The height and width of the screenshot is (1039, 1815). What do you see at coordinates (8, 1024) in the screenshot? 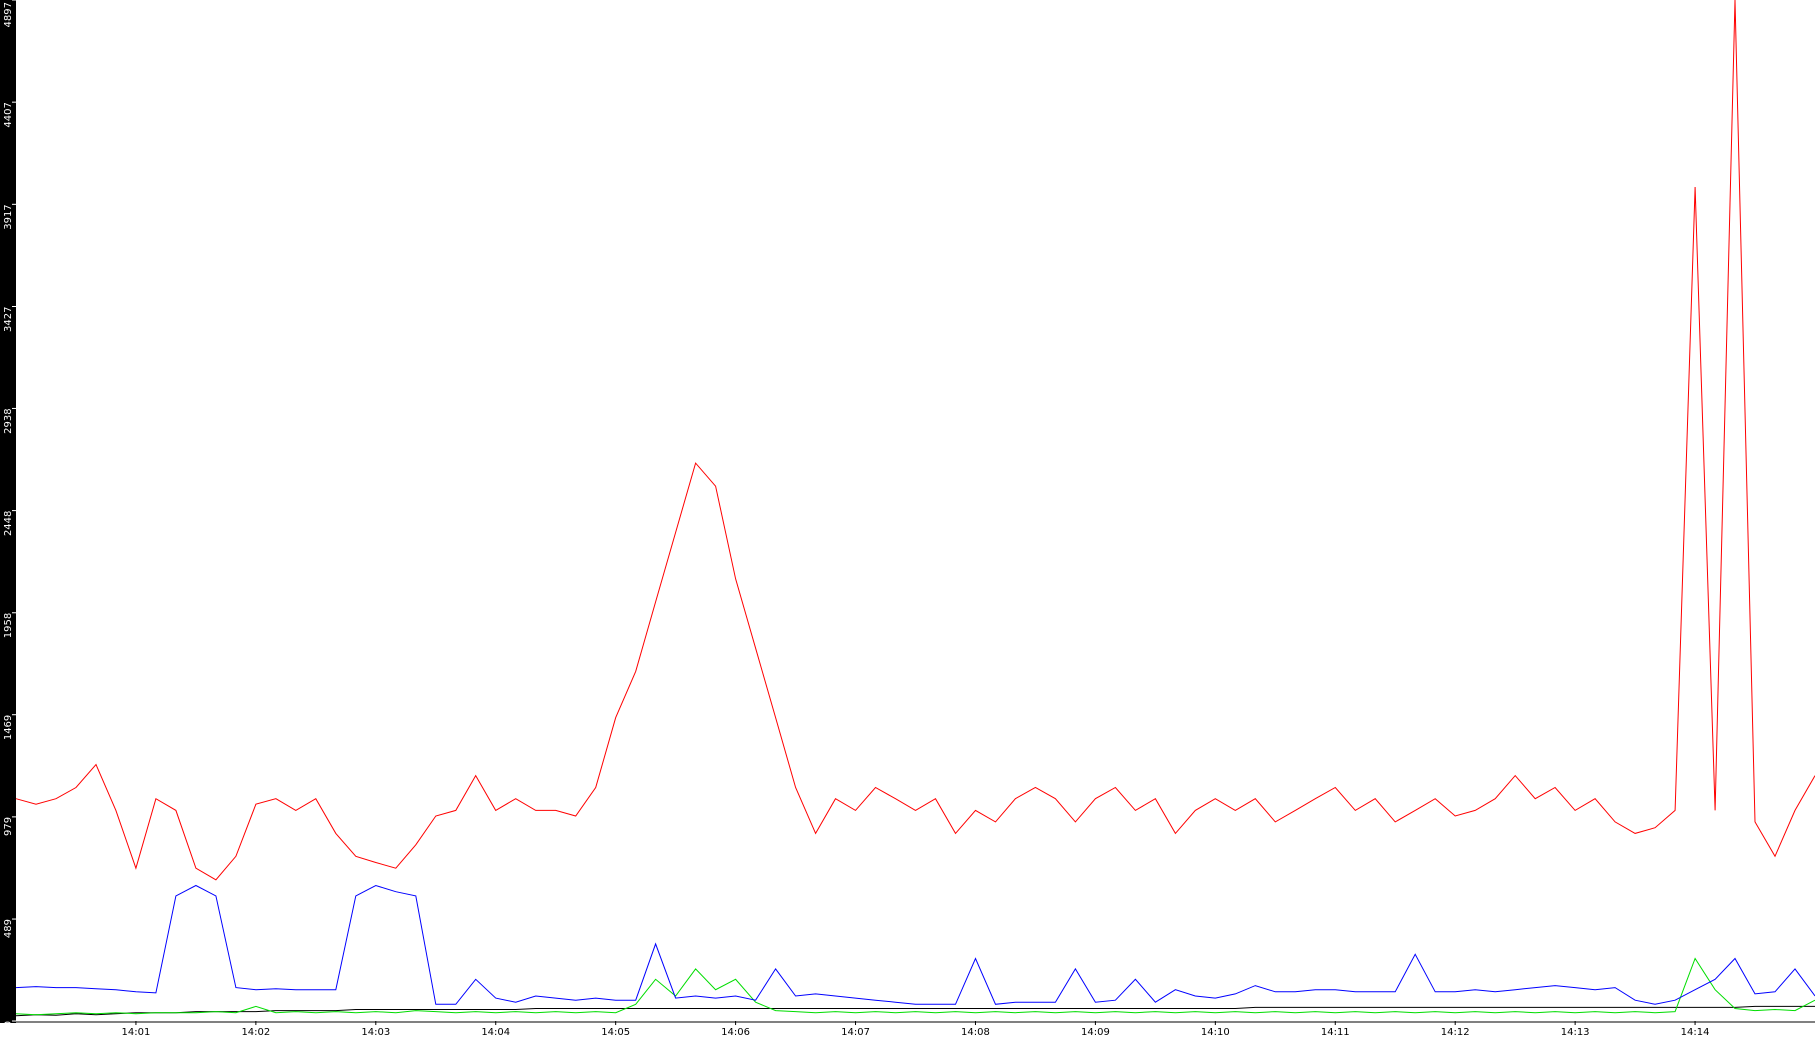
I see `y-tick-label: 0` at bounding box center [8, 1024].